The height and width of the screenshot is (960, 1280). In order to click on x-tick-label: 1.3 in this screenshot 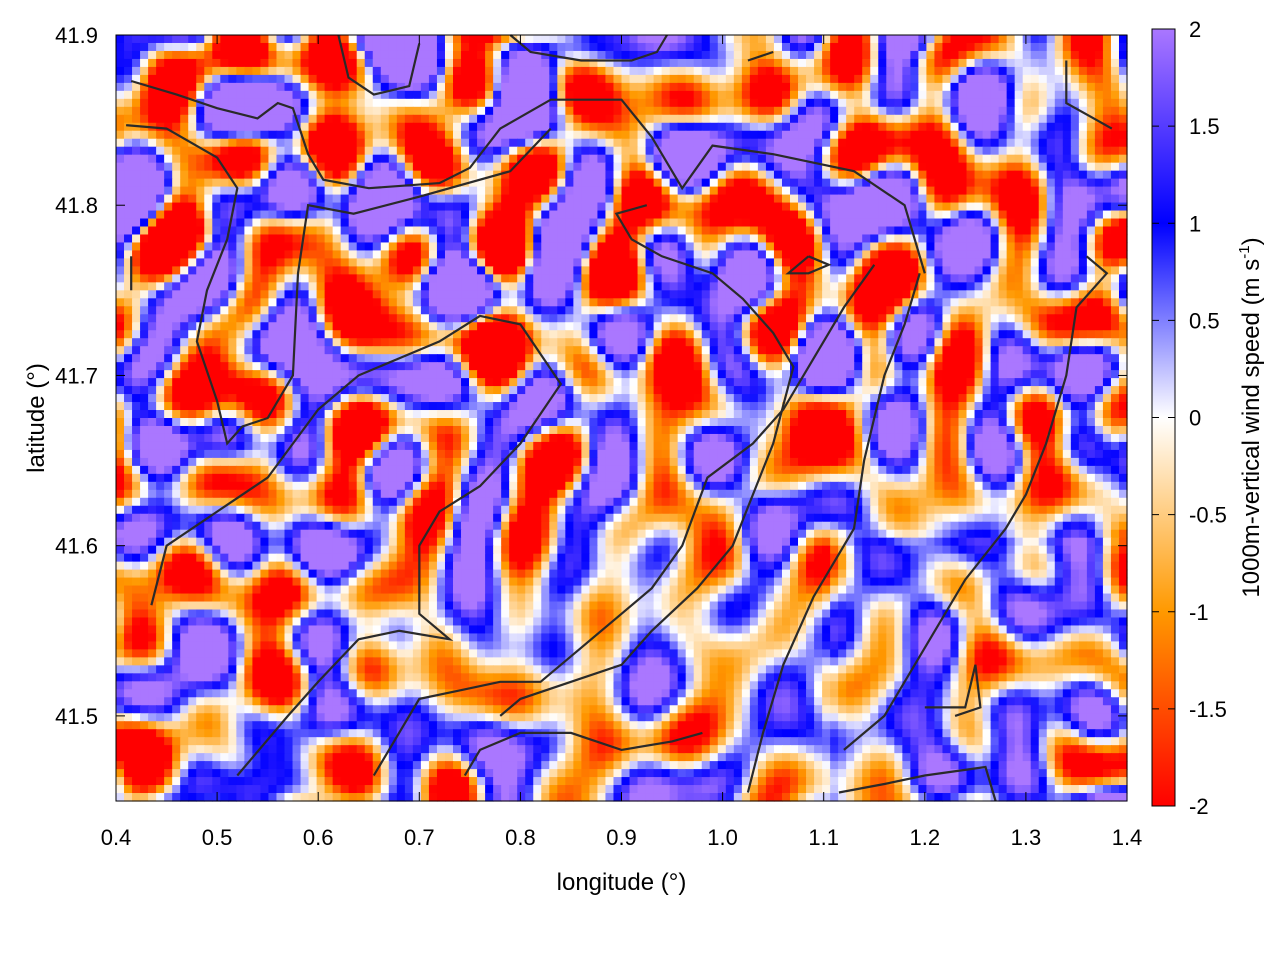, I will do `click(1026, 837)`.